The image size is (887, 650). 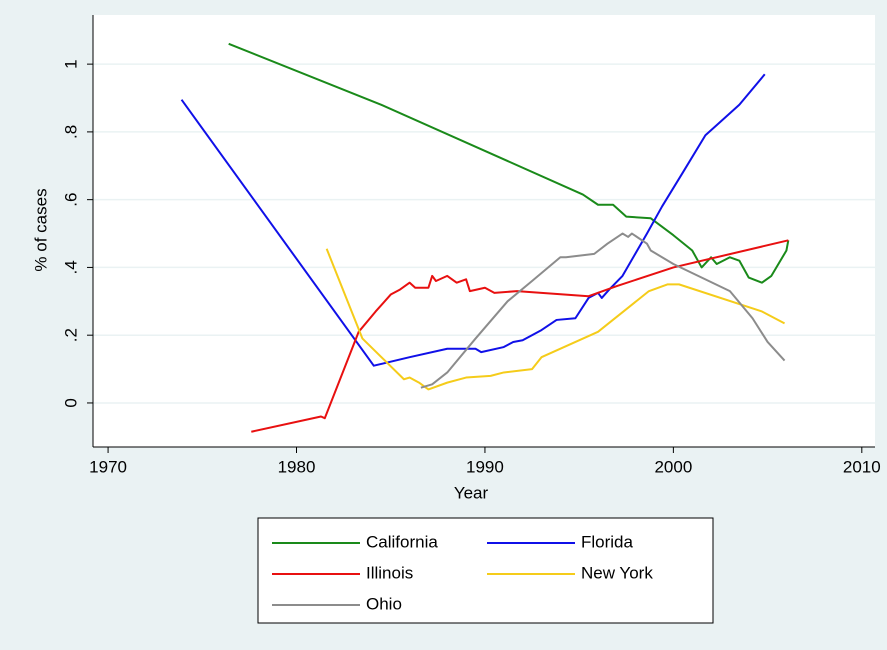 I want to click on y-tick-label: 0, so click(x=70, y=402).